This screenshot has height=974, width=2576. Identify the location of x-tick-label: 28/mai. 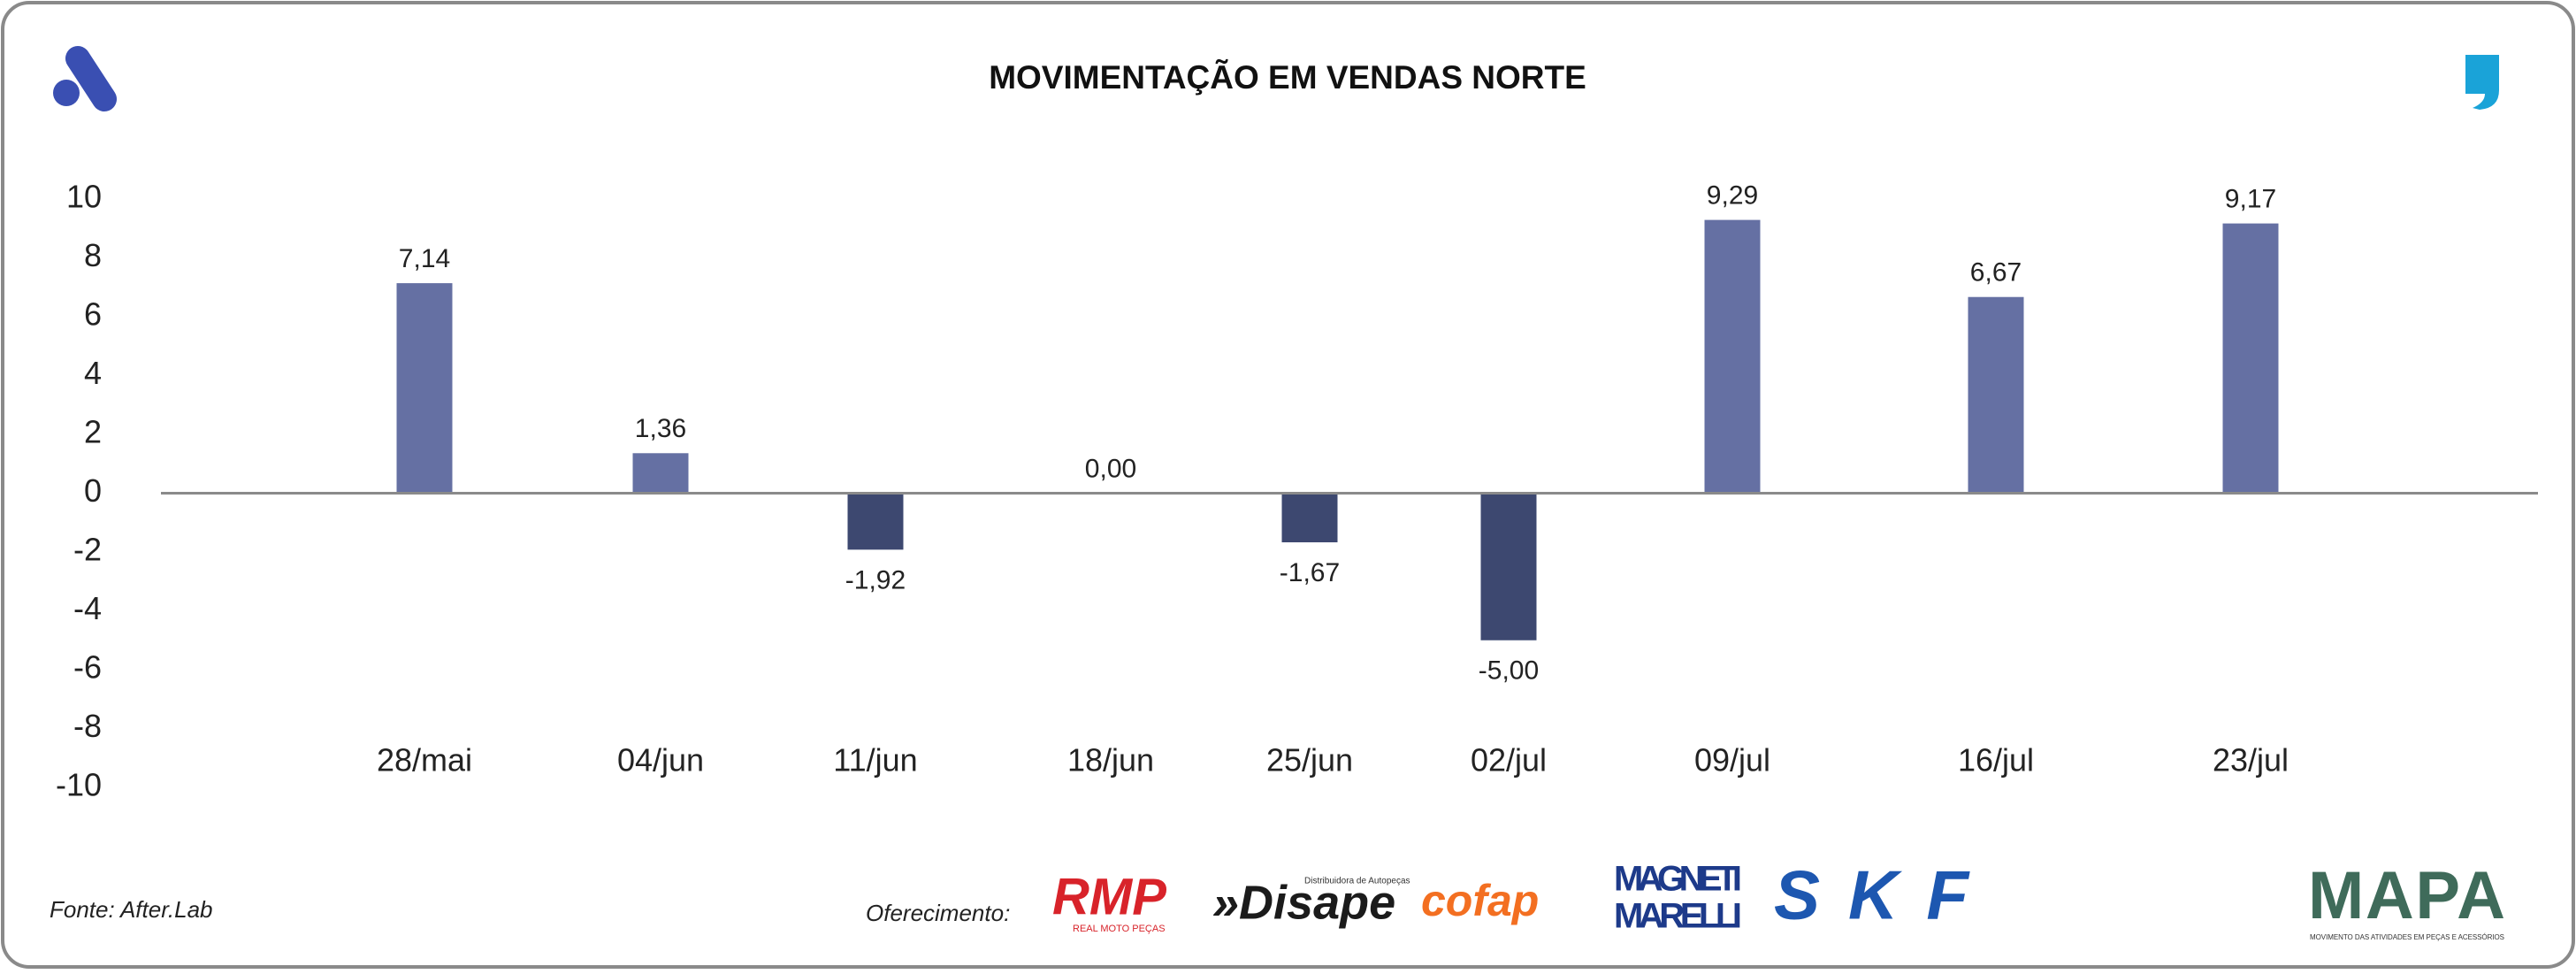
(424, 760).